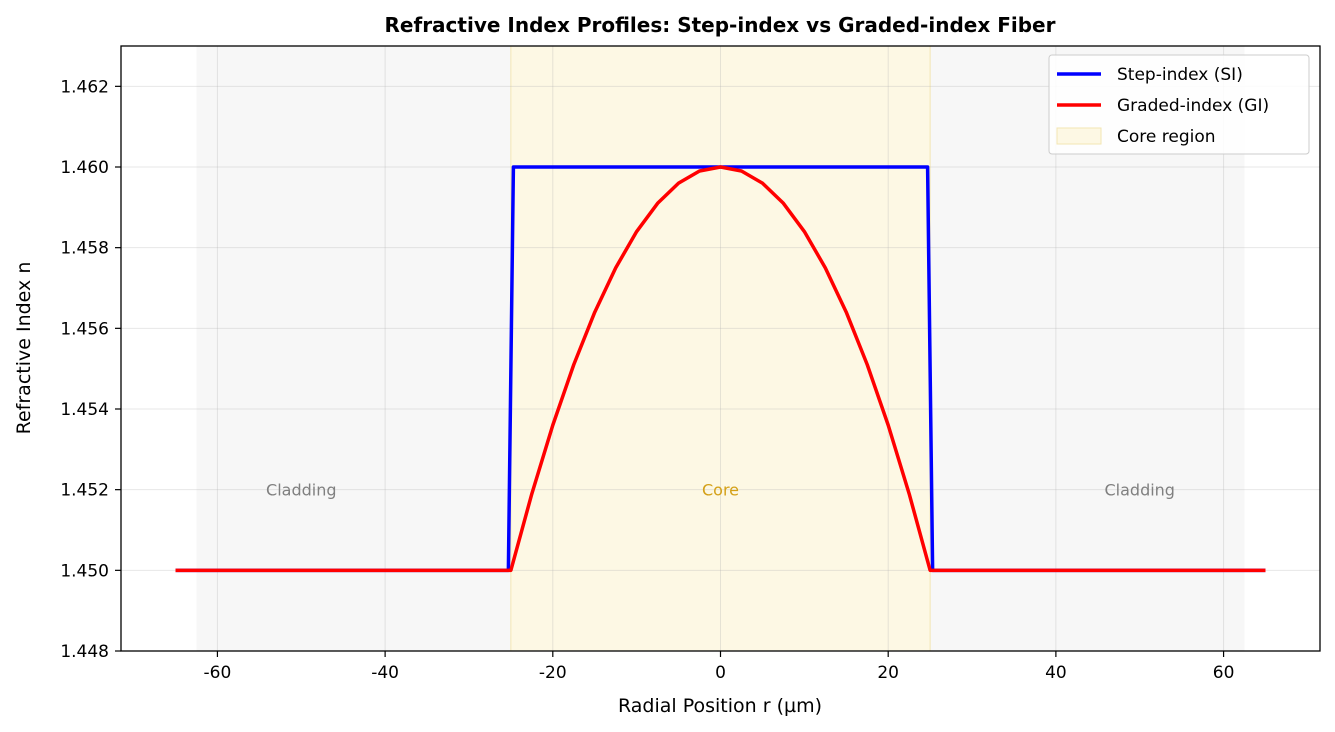 This screenshot has height=732, width=1335. Describe the element at coordinates (84, 652) in the screenshot. I see `y-tick-label: 1.448` at that location.